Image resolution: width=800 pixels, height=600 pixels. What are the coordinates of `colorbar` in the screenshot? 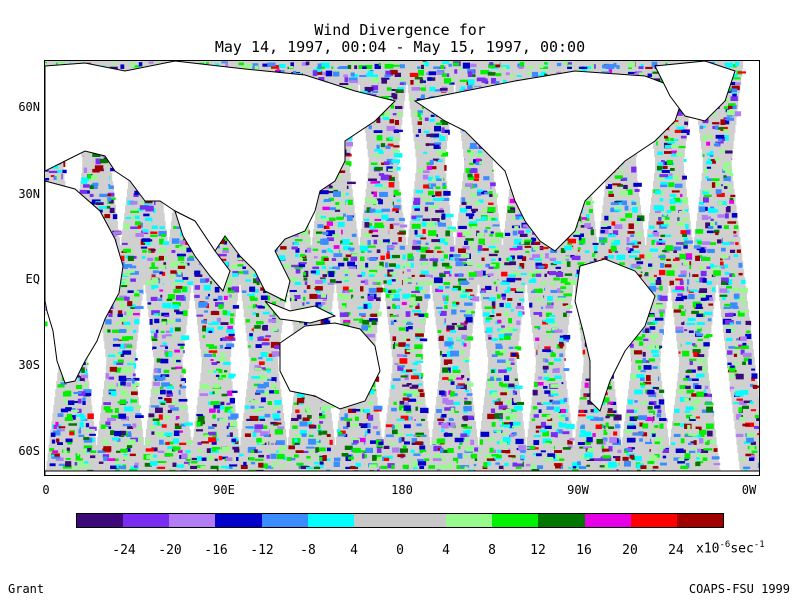 It's located at (400, 520).